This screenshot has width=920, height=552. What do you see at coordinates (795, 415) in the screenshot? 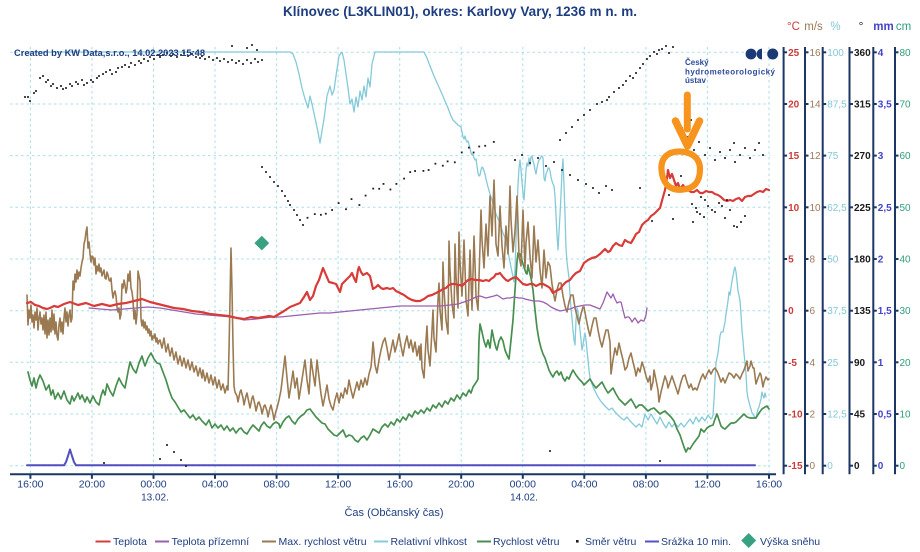
I see `svg-text: -10` at bounding box center [795, 415].